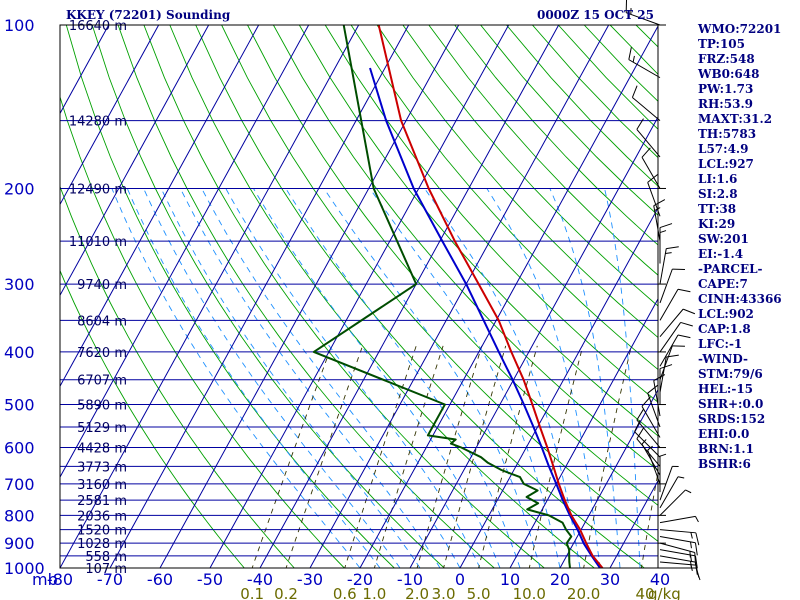  What do you see at coordinates (286, 592) in the screenshot?
I see `mixing-ratio-label: 0.2` at bounding box center [286, 592].